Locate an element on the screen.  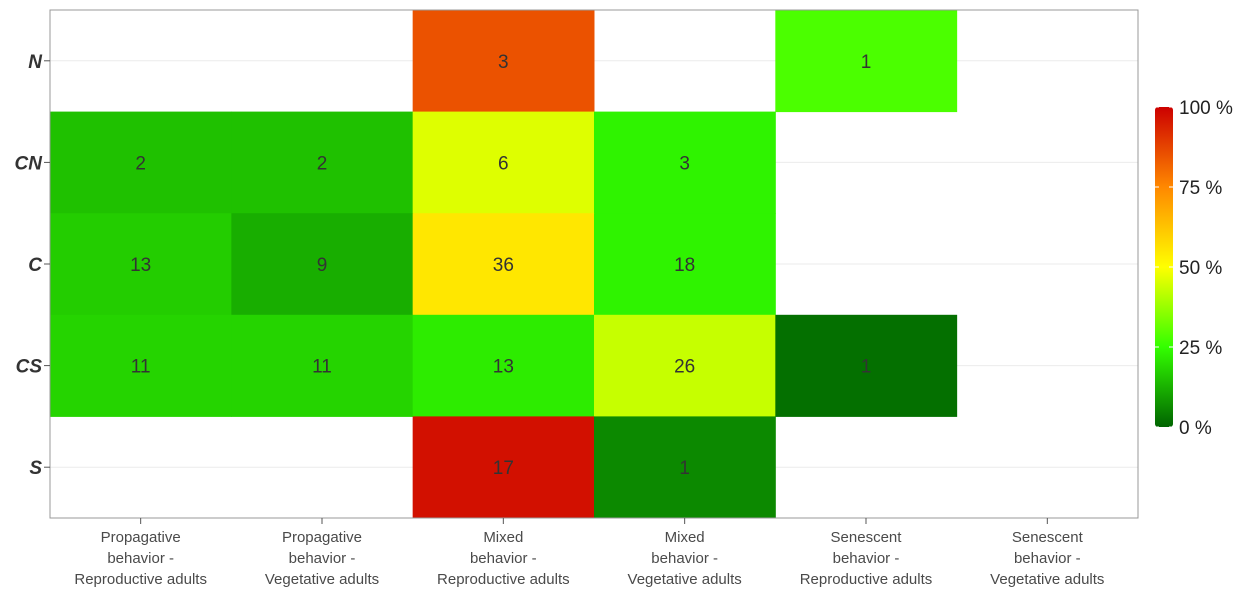
y-axis: N CN C CS S is located at coordinates (32, 265).